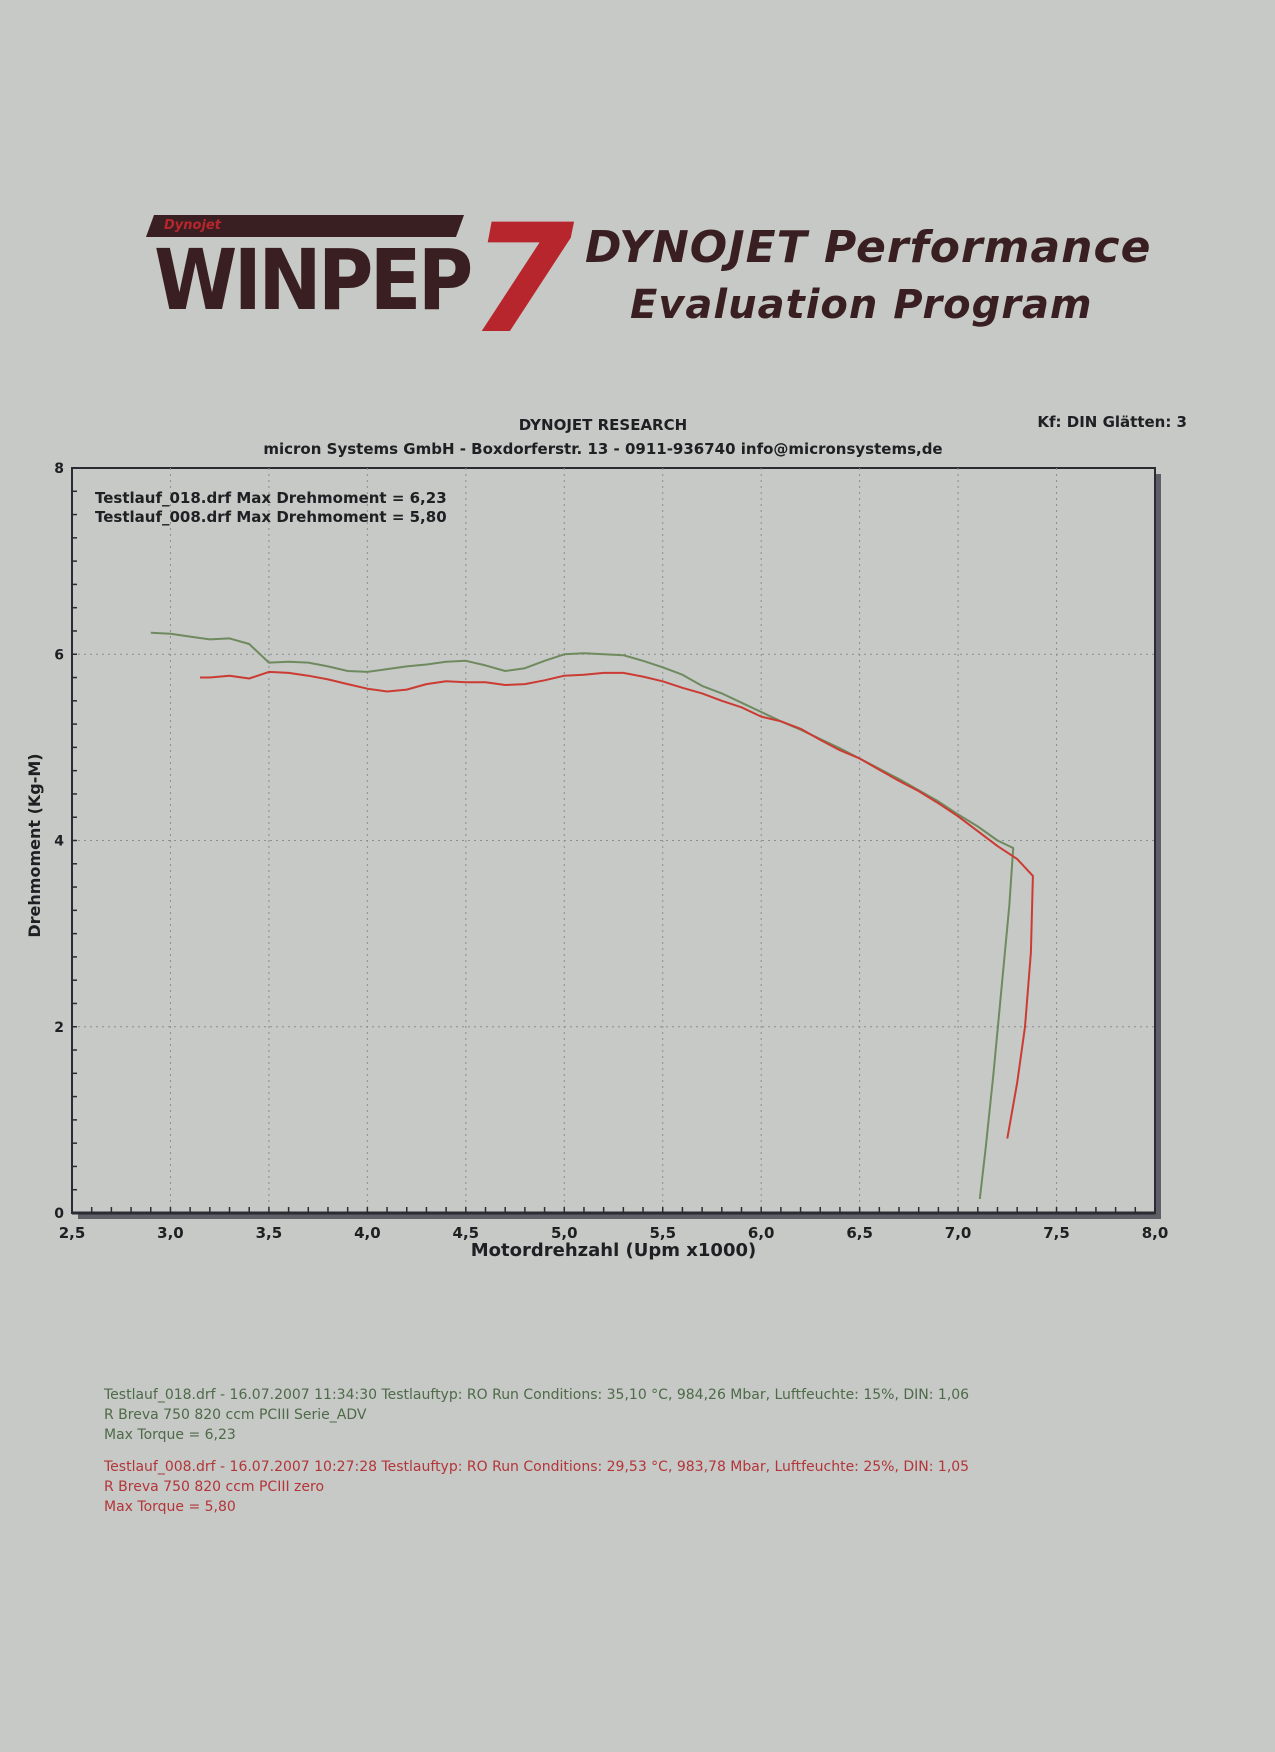 Image resolution: width=1275 pixels, height=1752 pixels. What do you see at coordinates (59, 842) in the screenshot?
I see `y-tick-label: 4` at bounding box center [59, 842].